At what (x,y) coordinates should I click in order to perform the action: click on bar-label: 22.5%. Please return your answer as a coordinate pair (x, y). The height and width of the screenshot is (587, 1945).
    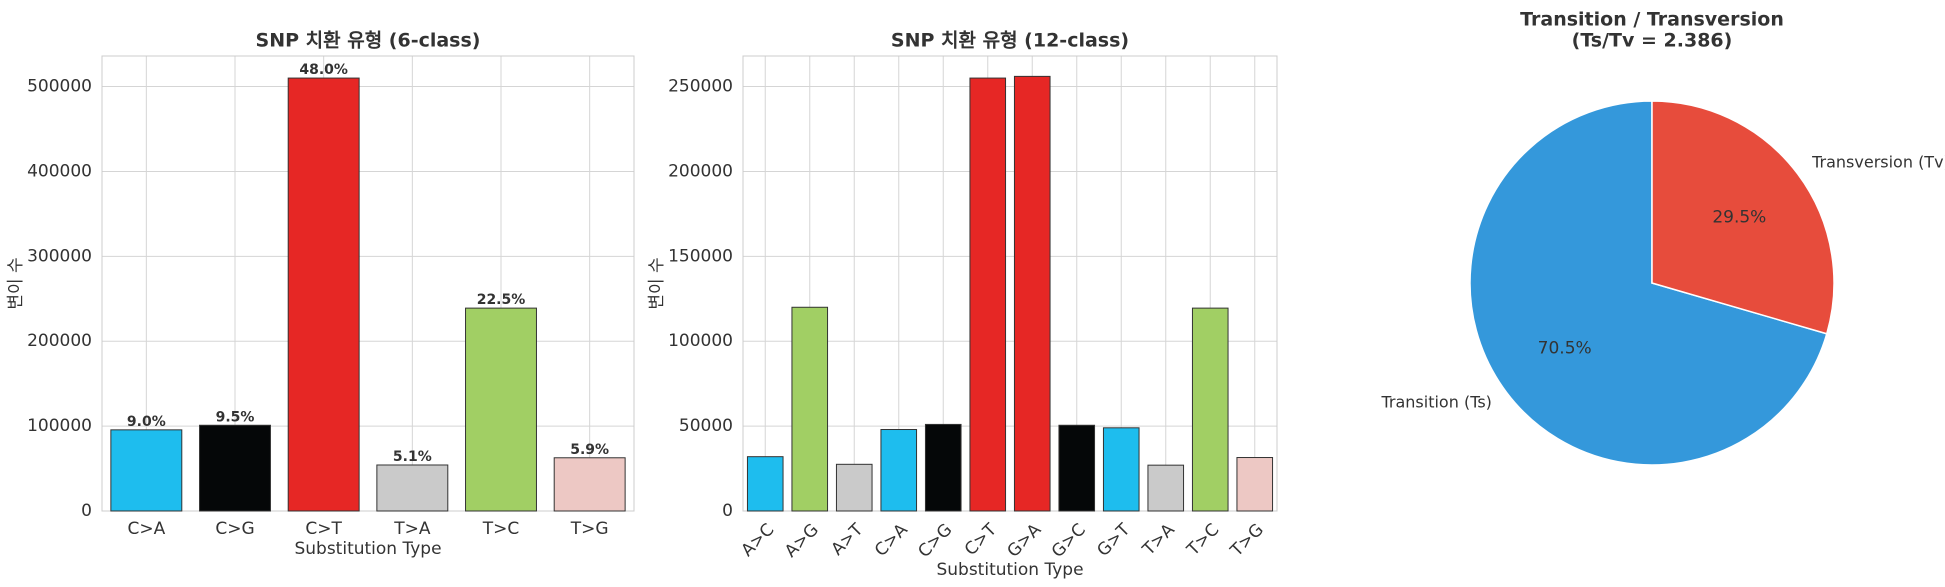
    Looking at the image, I should click on (501, 300).